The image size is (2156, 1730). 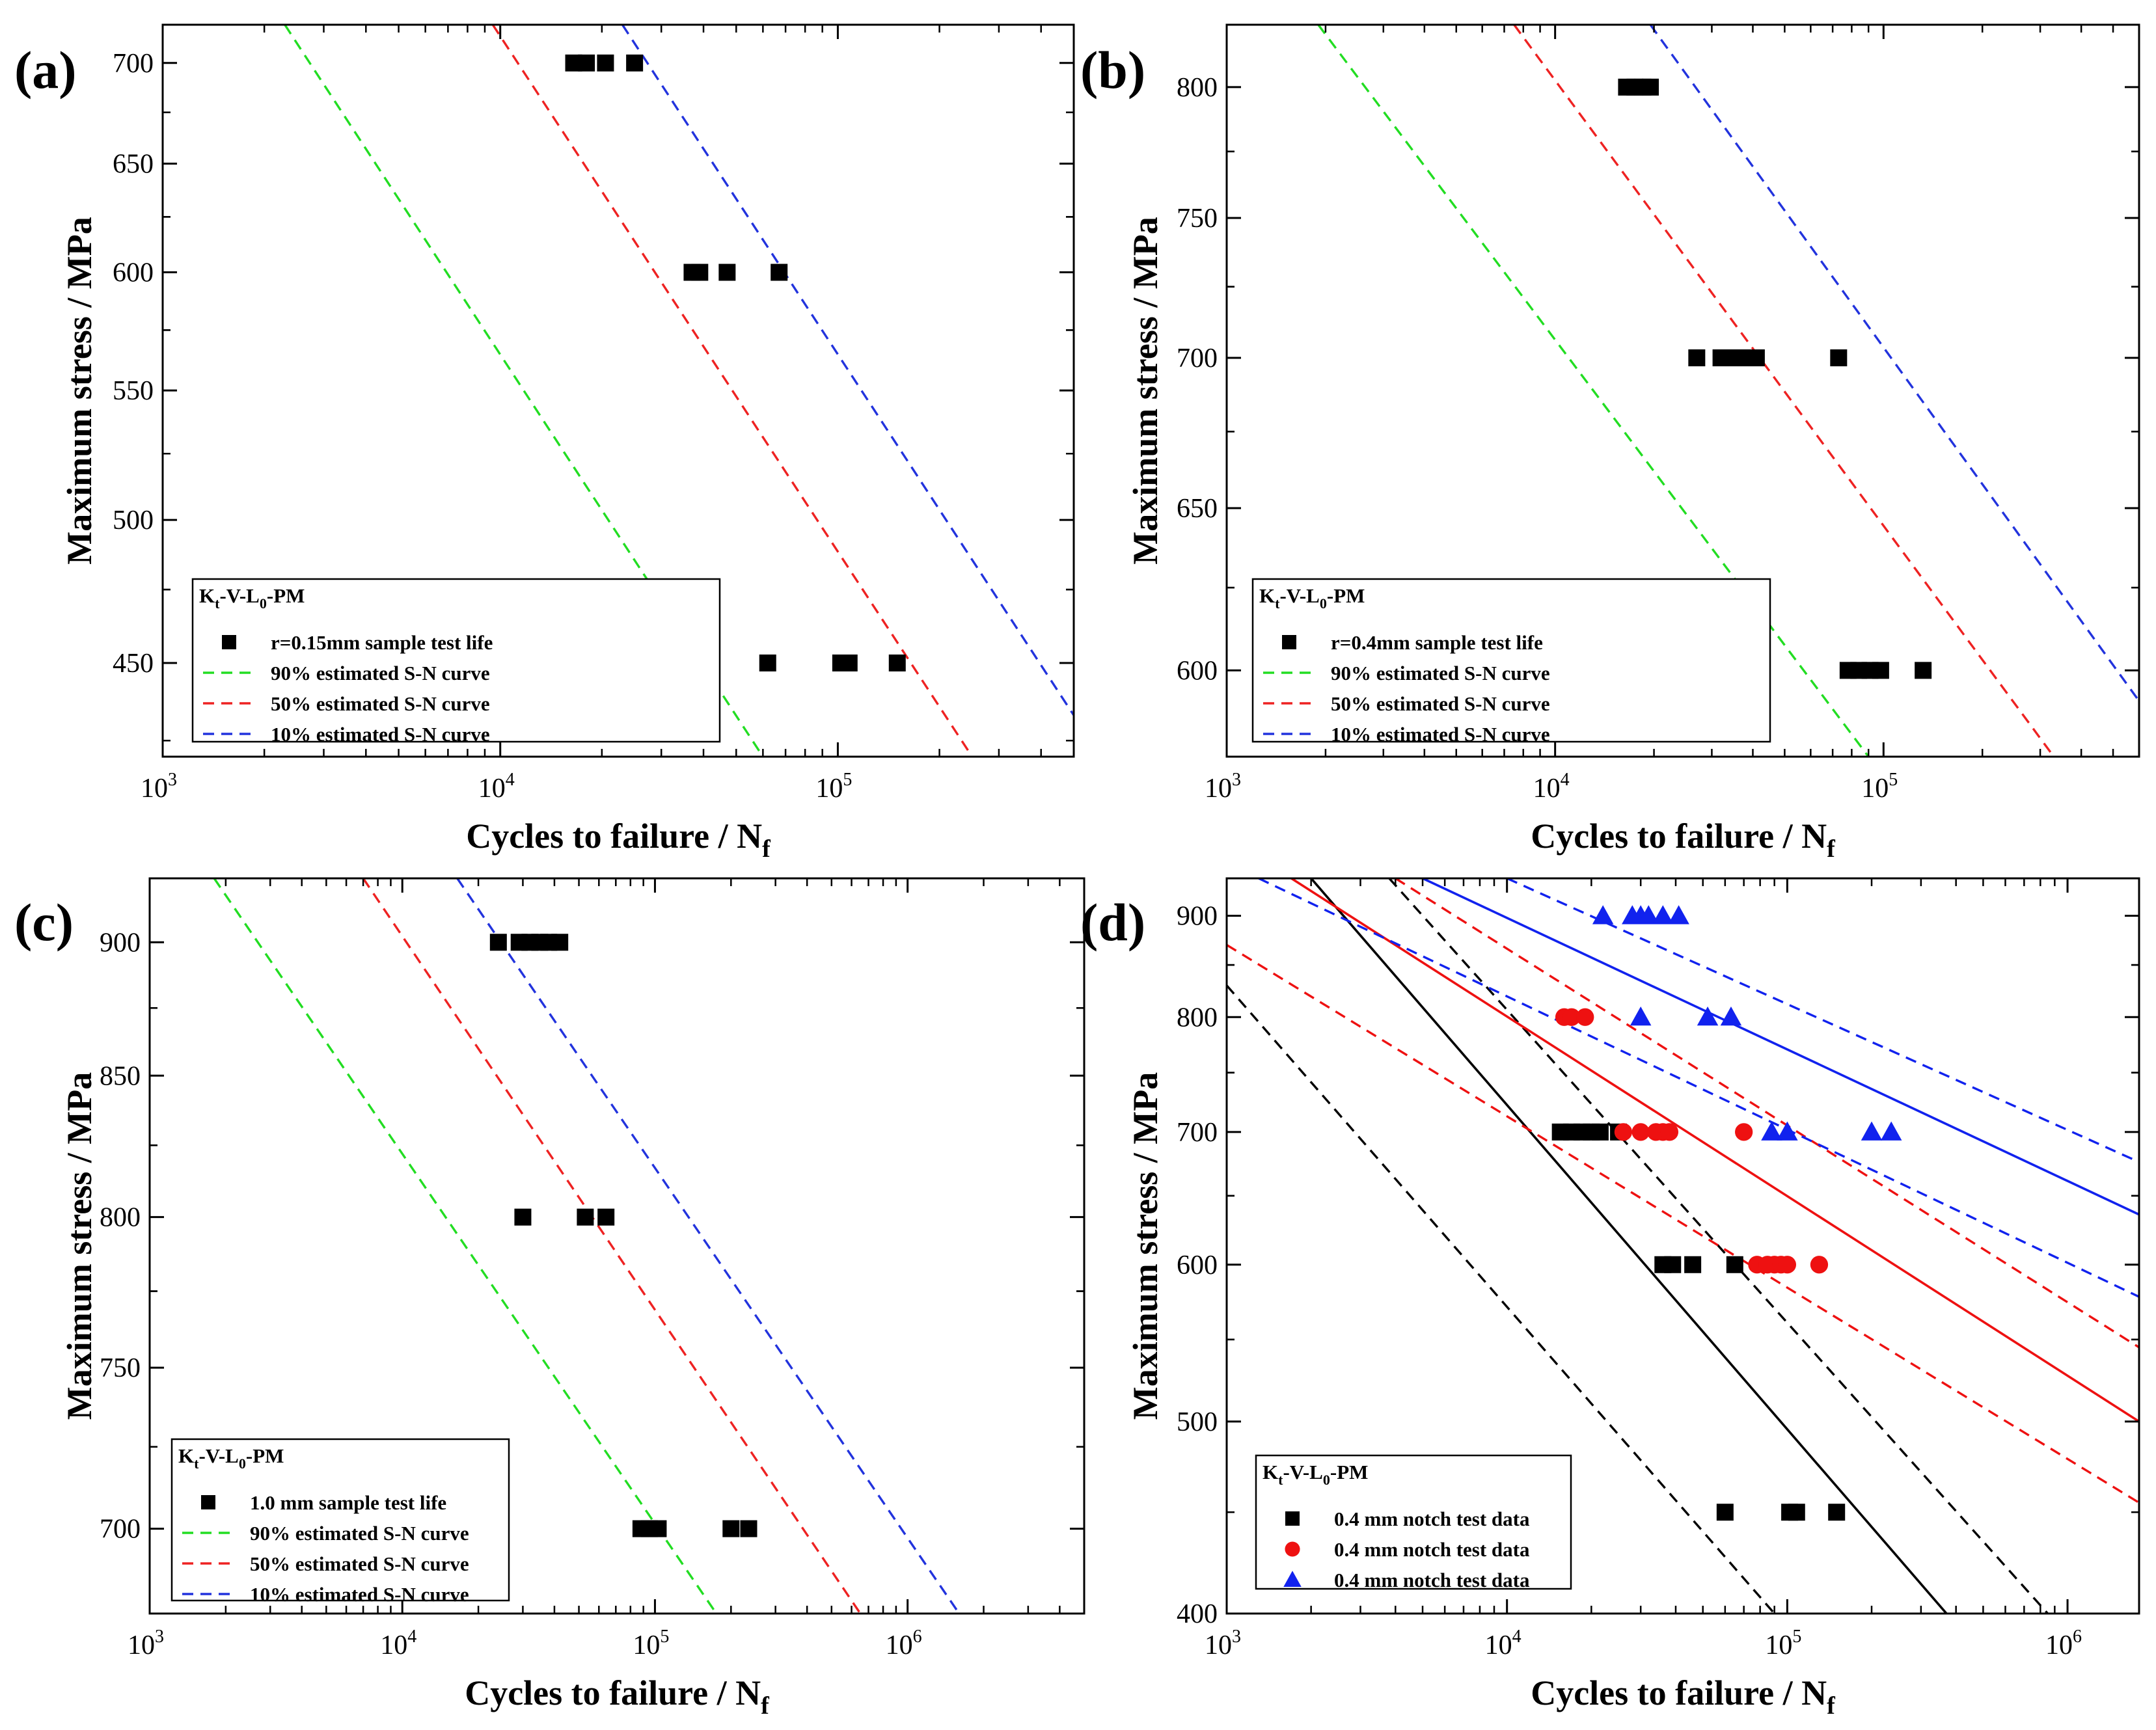 What do you see at coordinates (382, 642) in the screenshot?
I see `legend-label: r=0.15mm sample test life` at bounding box center [382, 642].